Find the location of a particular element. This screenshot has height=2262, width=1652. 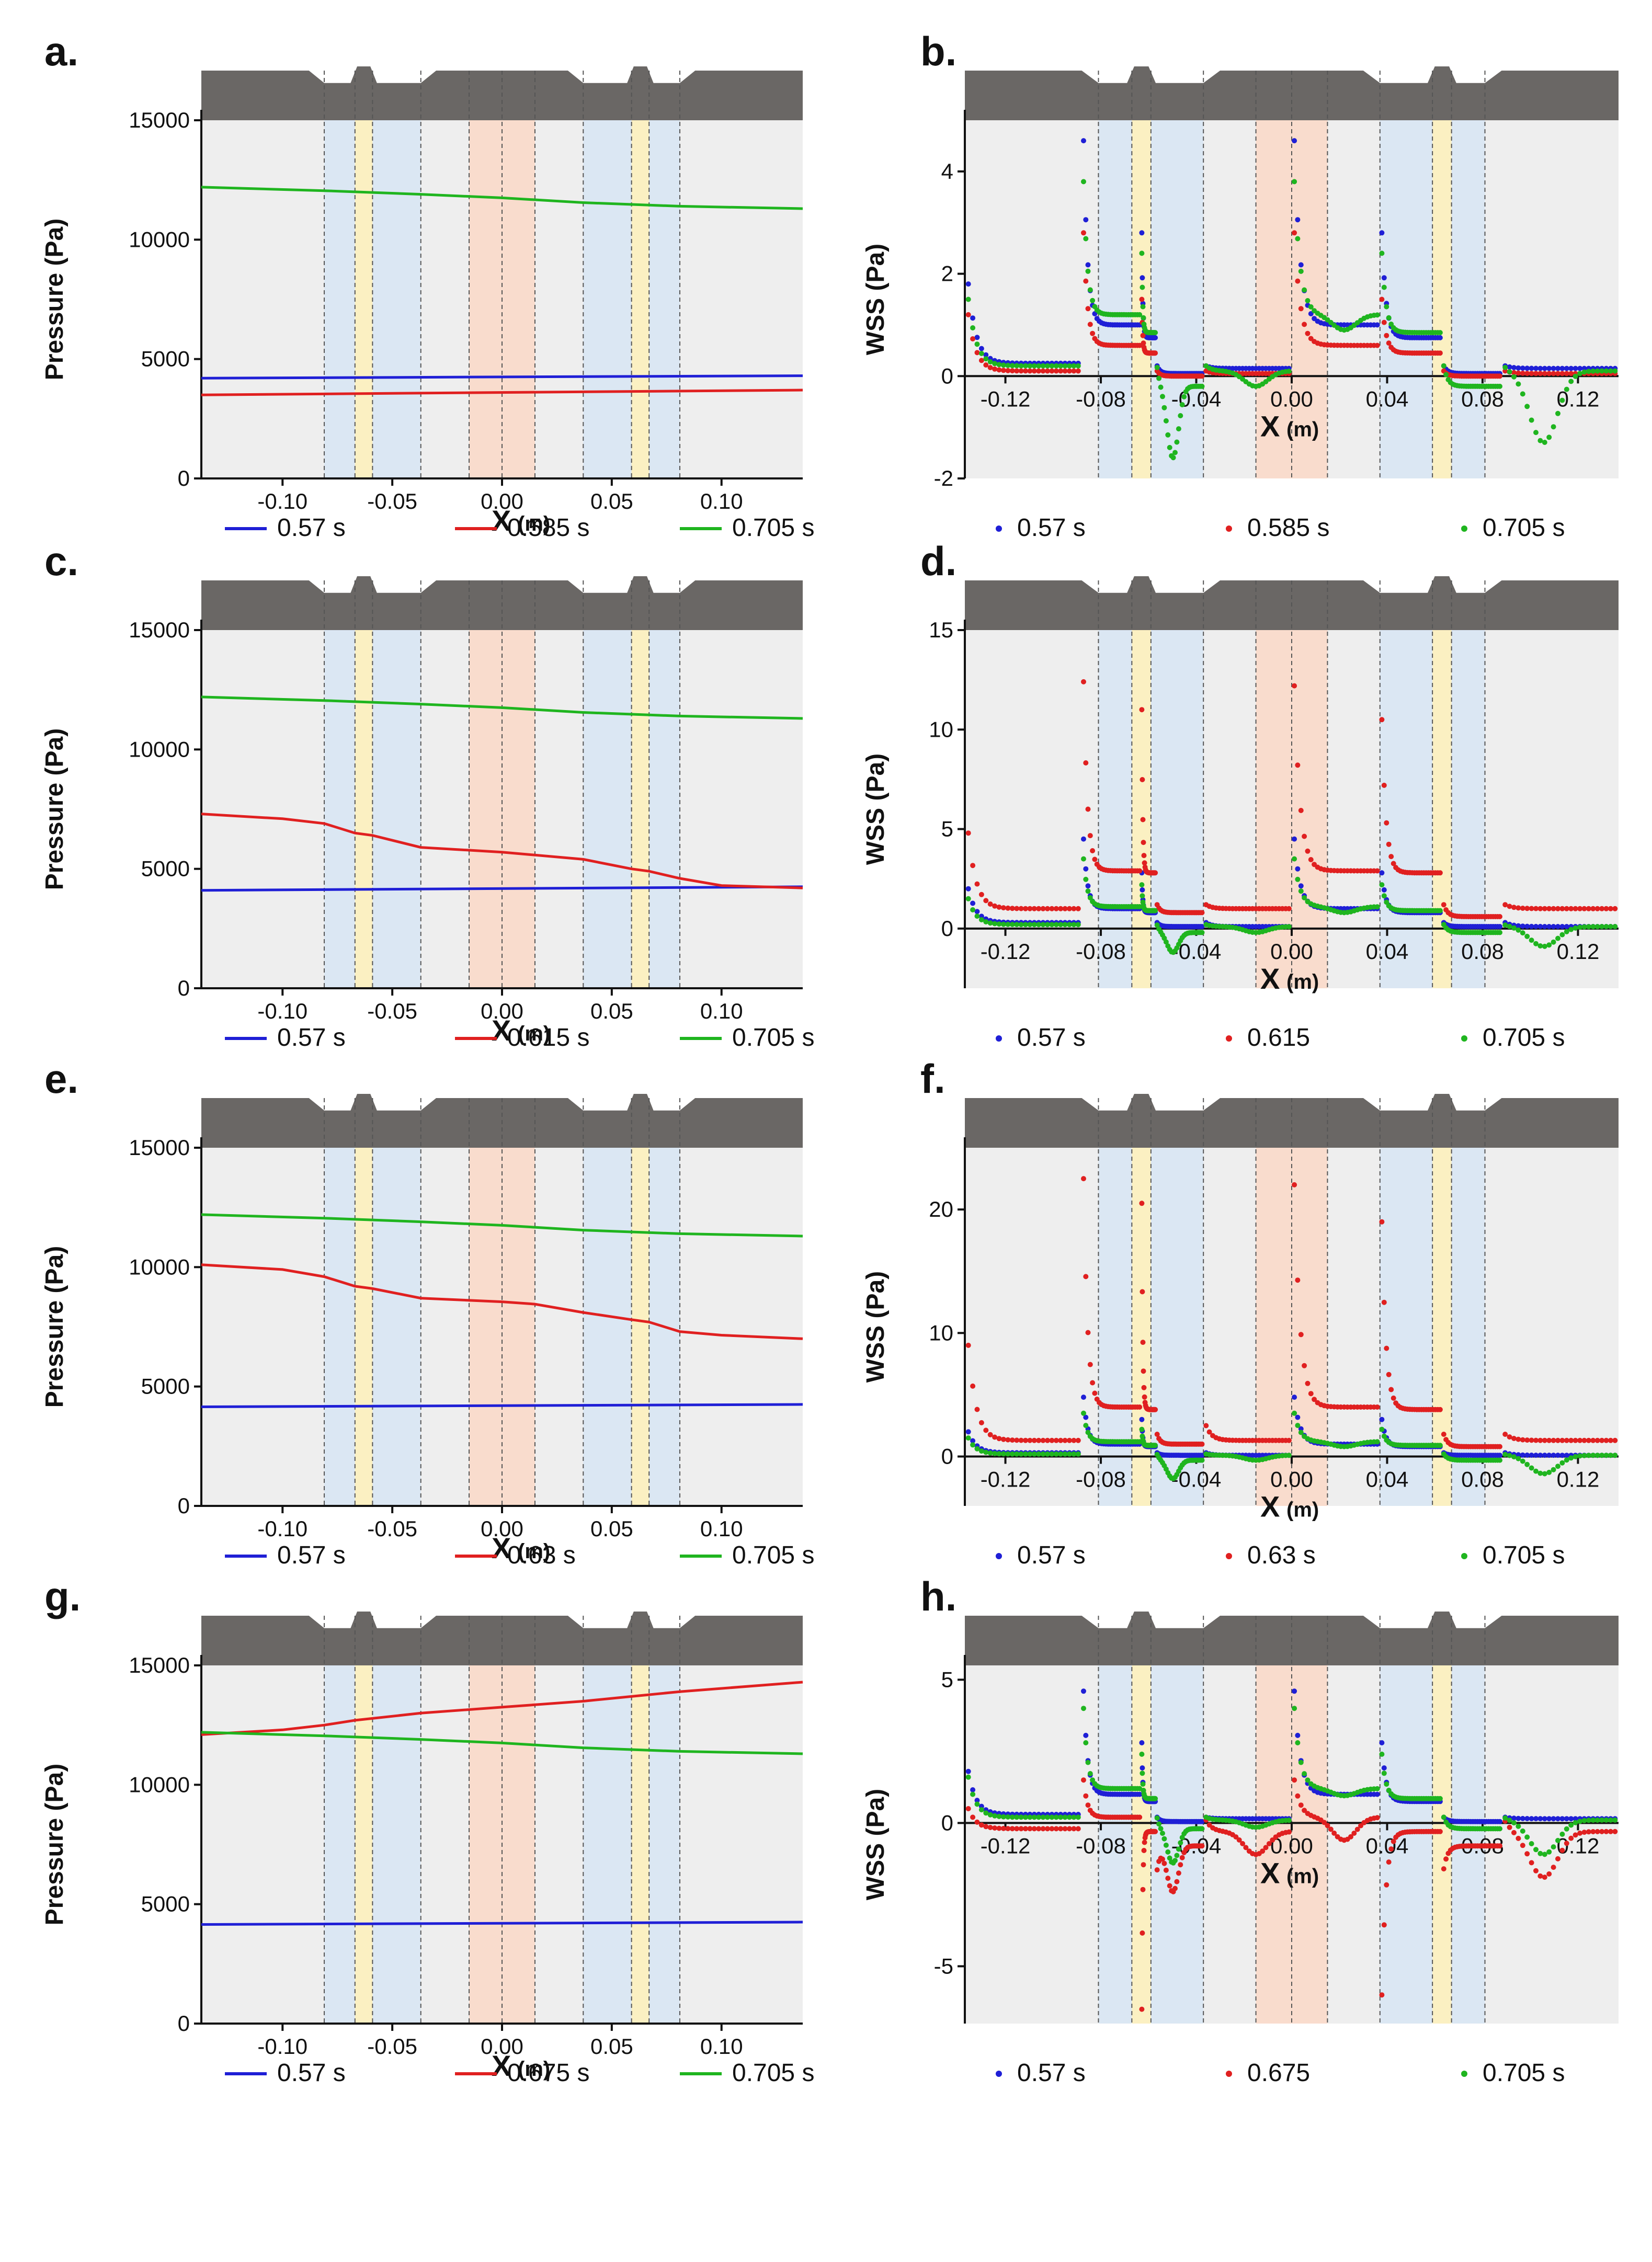

x-tick-label: -0.10 is located at coordinates (282, 2047).